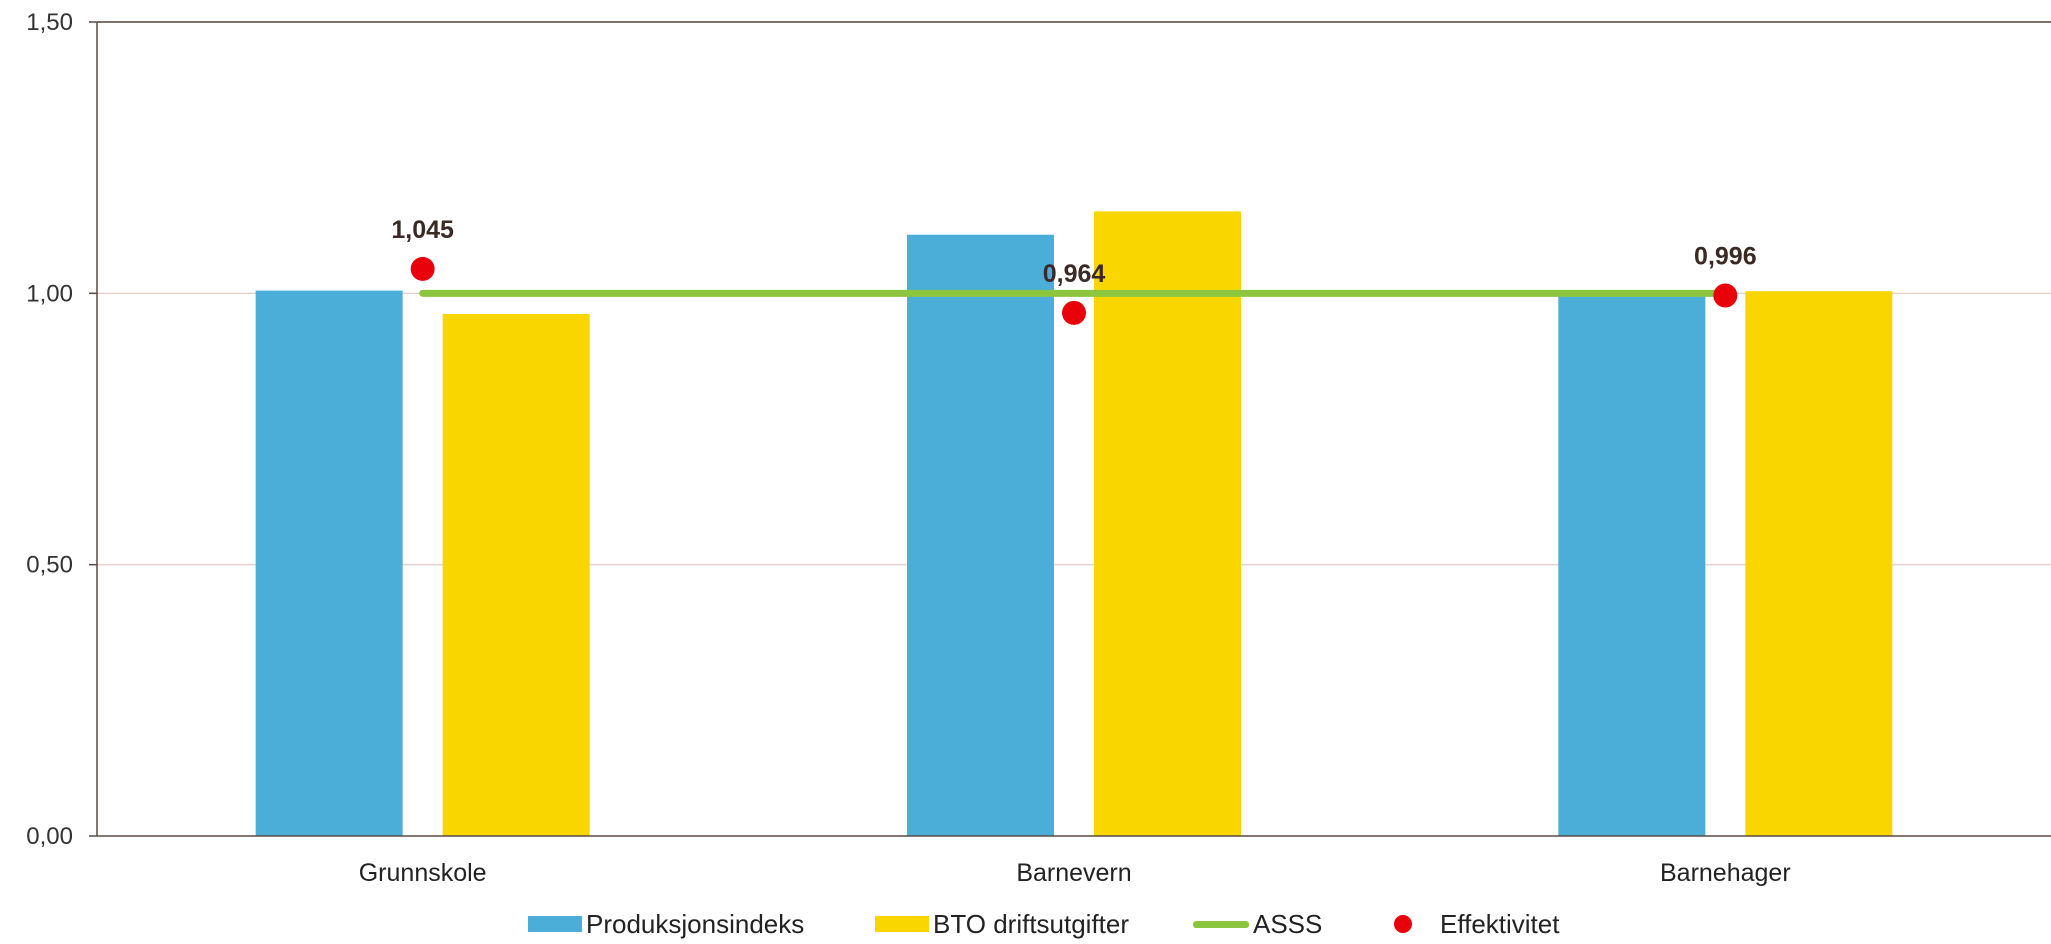  I want to click on legend-item-asss: ASSS, so click(1257, 924).